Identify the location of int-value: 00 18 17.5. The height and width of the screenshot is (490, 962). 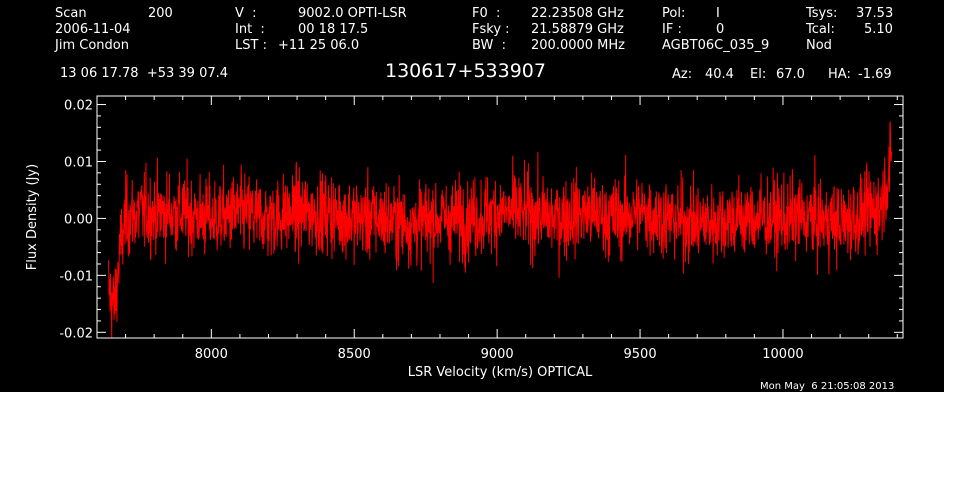
(333, 29).